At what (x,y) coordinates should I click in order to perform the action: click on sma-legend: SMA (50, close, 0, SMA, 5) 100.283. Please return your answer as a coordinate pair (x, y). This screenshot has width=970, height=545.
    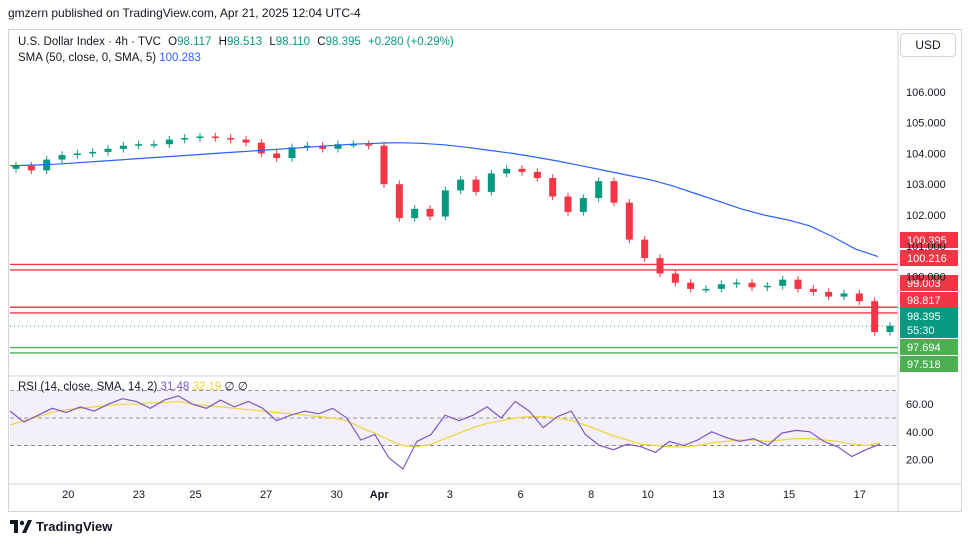
    Looking at the image, I should click on (109, 58).